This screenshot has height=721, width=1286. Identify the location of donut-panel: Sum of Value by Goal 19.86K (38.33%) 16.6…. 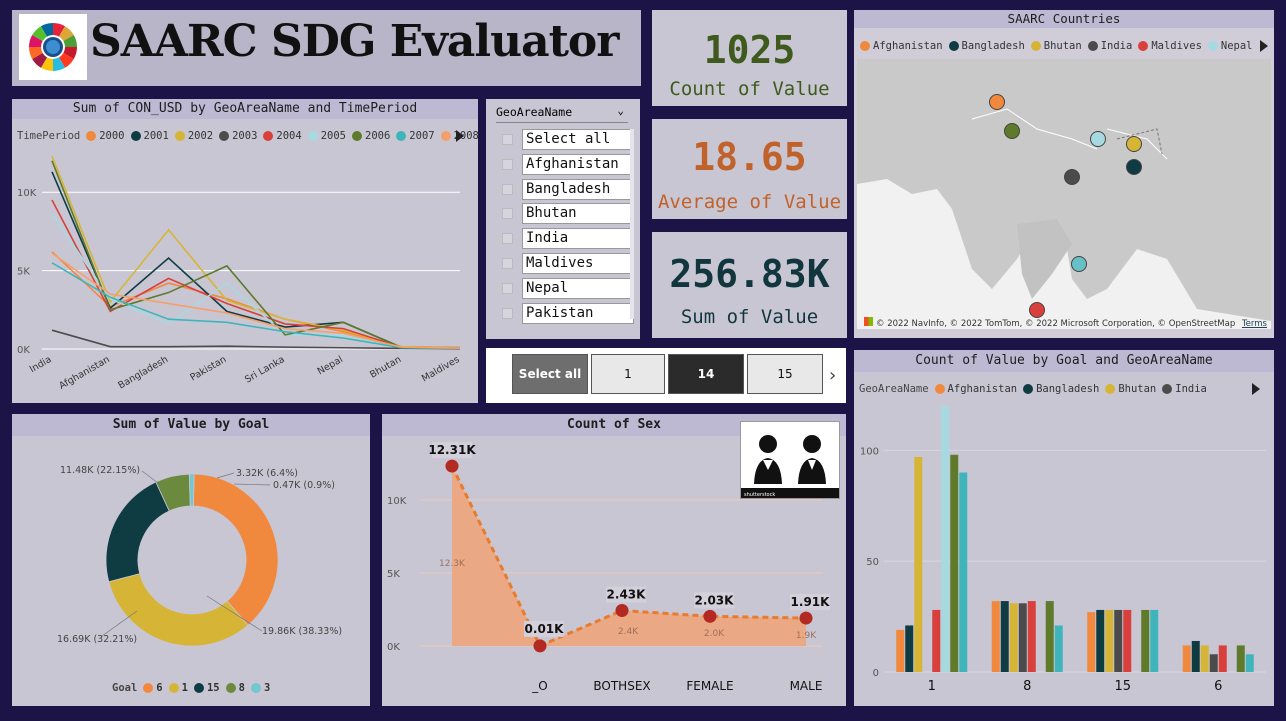
(191, 560).